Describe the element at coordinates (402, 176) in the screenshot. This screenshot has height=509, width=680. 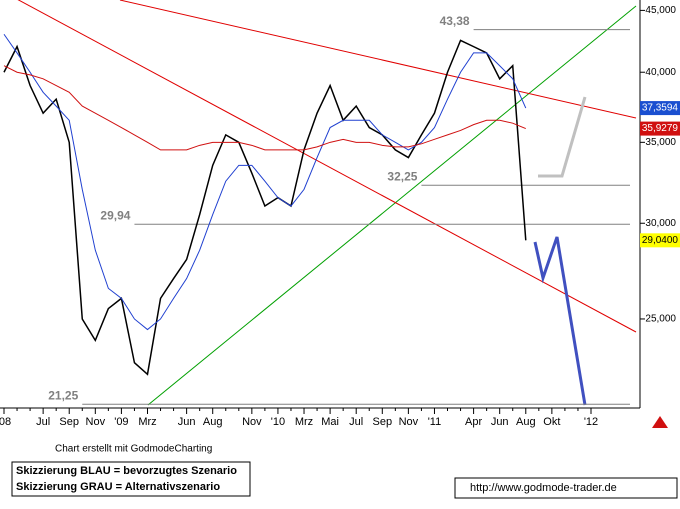
I see `level-label: 32,25` at that location.